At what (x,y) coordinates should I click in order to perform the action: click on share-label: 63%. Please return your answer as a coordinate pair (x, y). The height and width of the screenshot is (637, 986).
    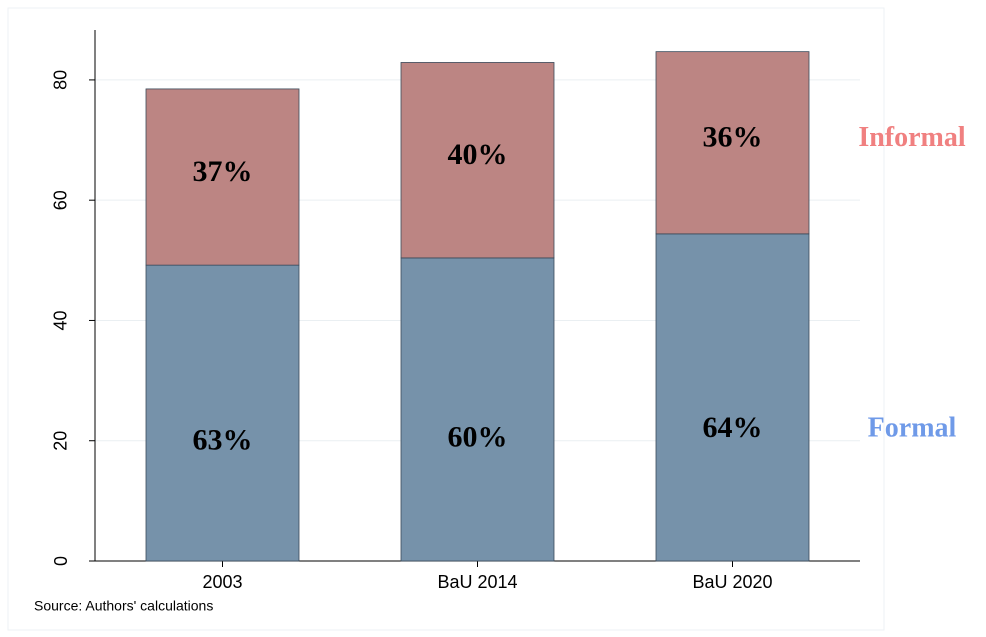
    Looking at the image, I should click on (223, 440).